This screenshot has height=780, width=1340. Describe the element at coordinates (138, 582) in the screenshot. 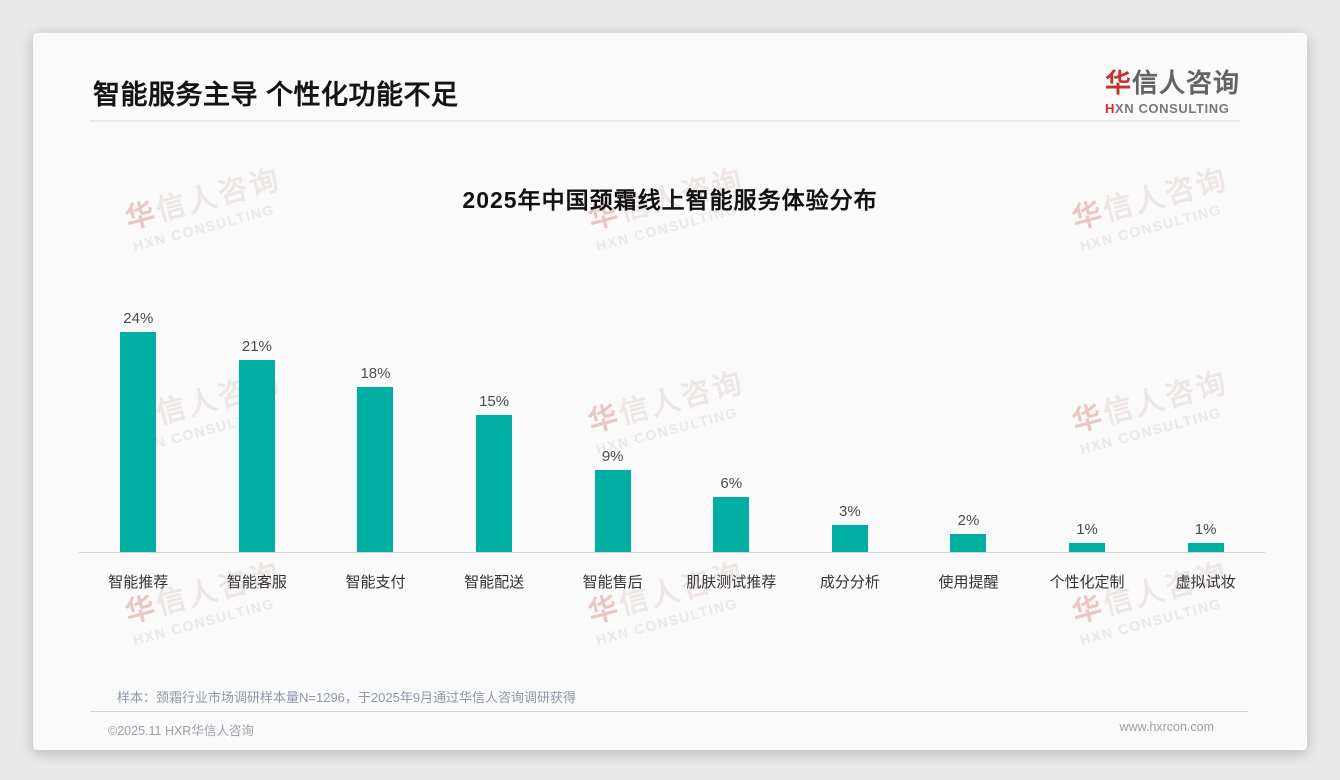

I see `category-label: 智能推荐` at that location.